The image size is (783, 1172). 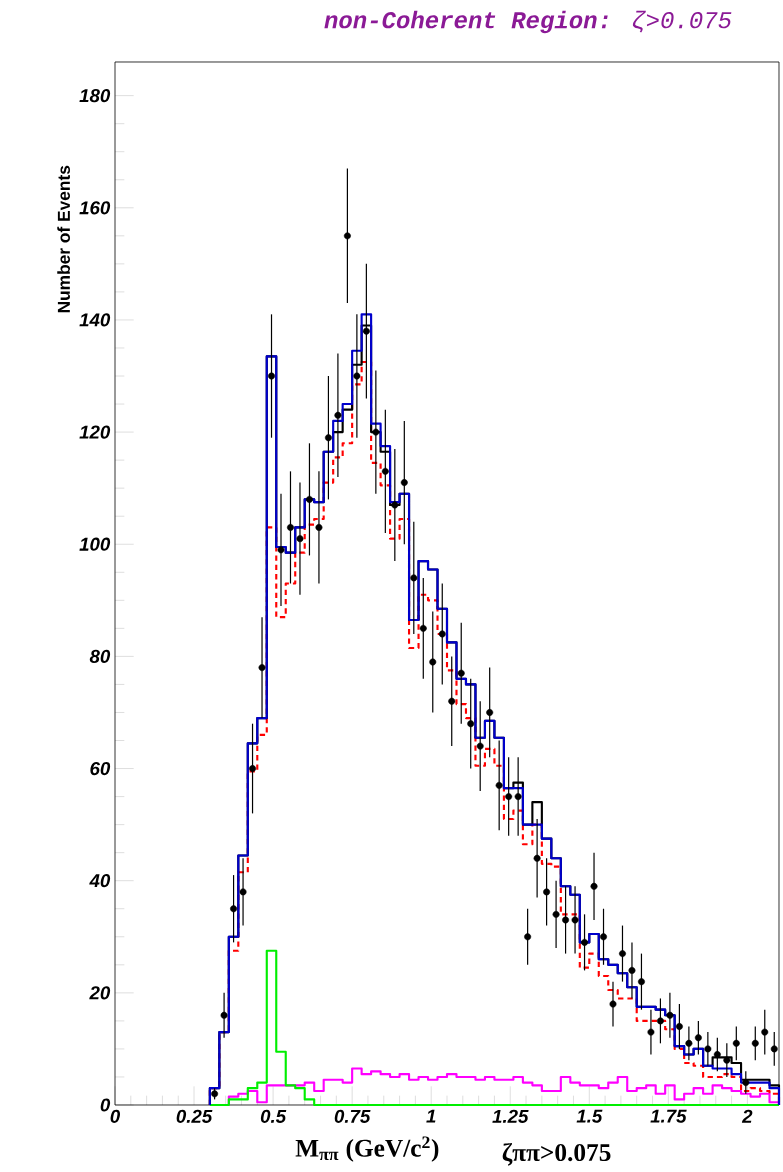 What do you see at coordinates (115, 1116) in the screenshot?
I see `x-tick-label: 0` at bounding box center [115, 1116].